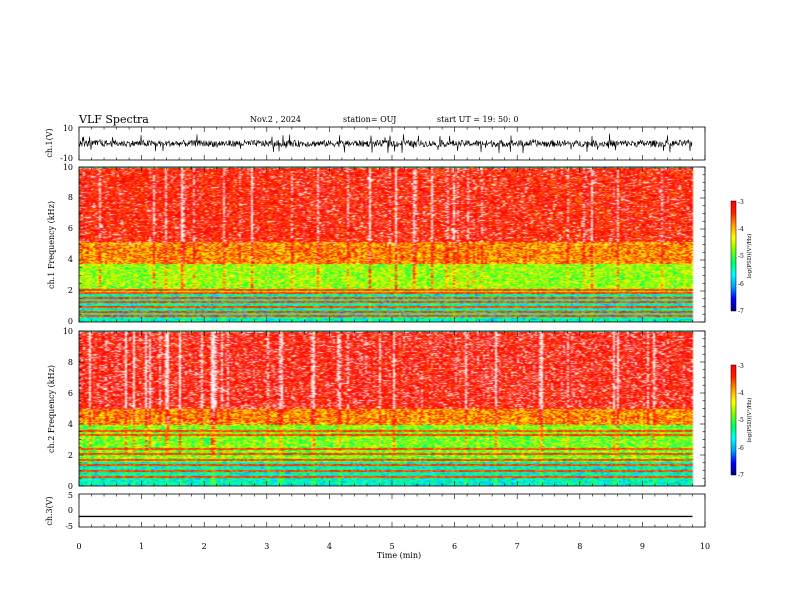 This screenshot has width=792, height=612. I want to click on ch2-spec-ytick-6: 6, so click(70, 393).